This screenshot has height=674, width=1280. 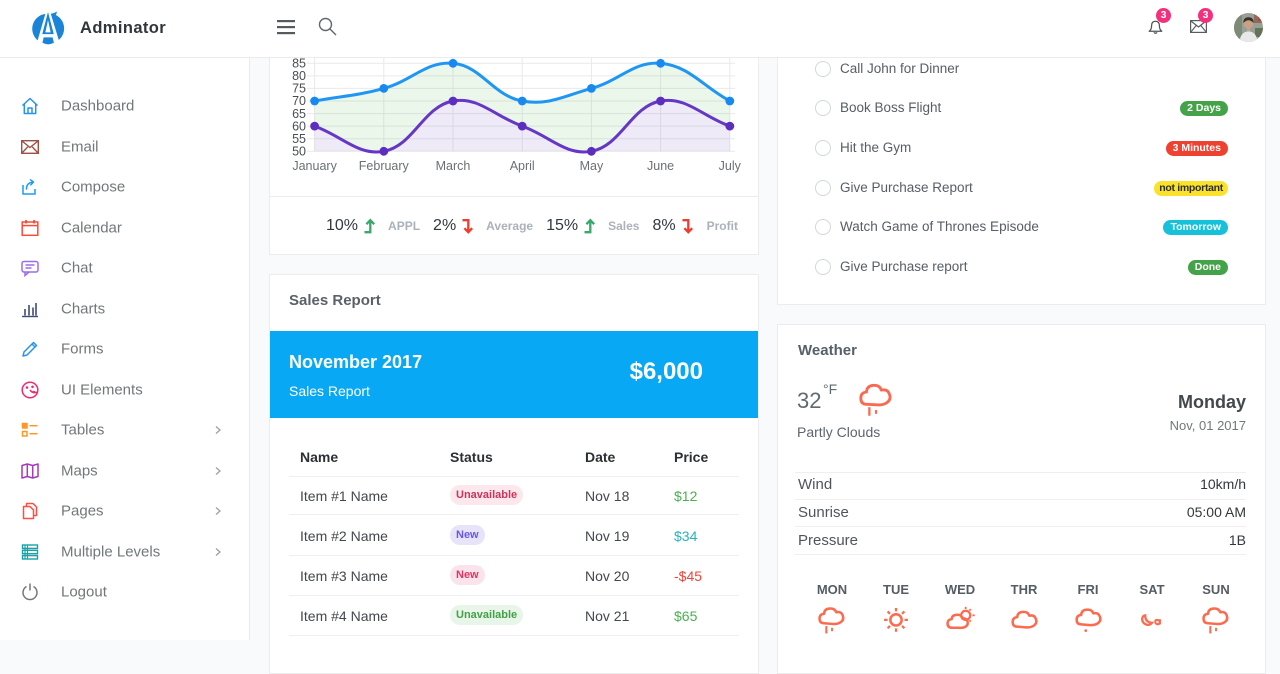 I want to click on svg-text: January, so click(x=314, y=166).